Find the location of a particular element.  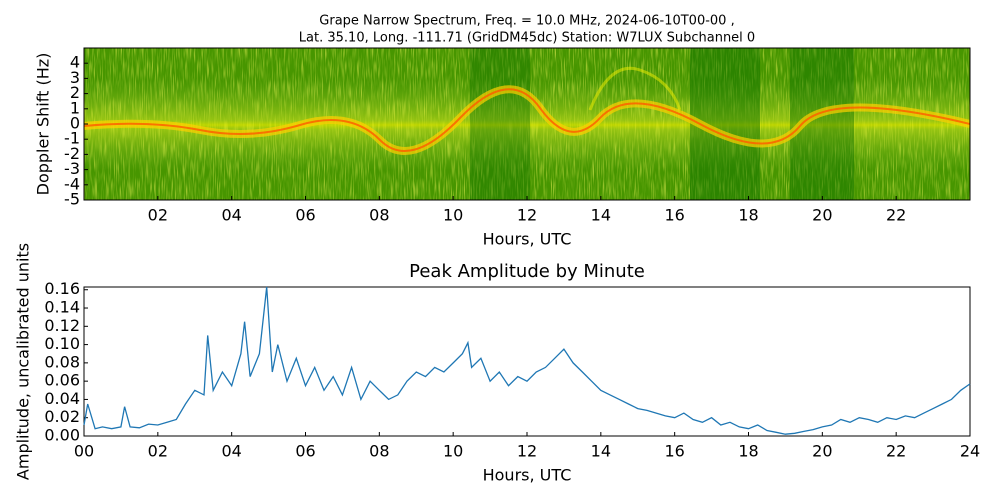

y-tick-label: 0.00 is located at coordinates (62, 435).